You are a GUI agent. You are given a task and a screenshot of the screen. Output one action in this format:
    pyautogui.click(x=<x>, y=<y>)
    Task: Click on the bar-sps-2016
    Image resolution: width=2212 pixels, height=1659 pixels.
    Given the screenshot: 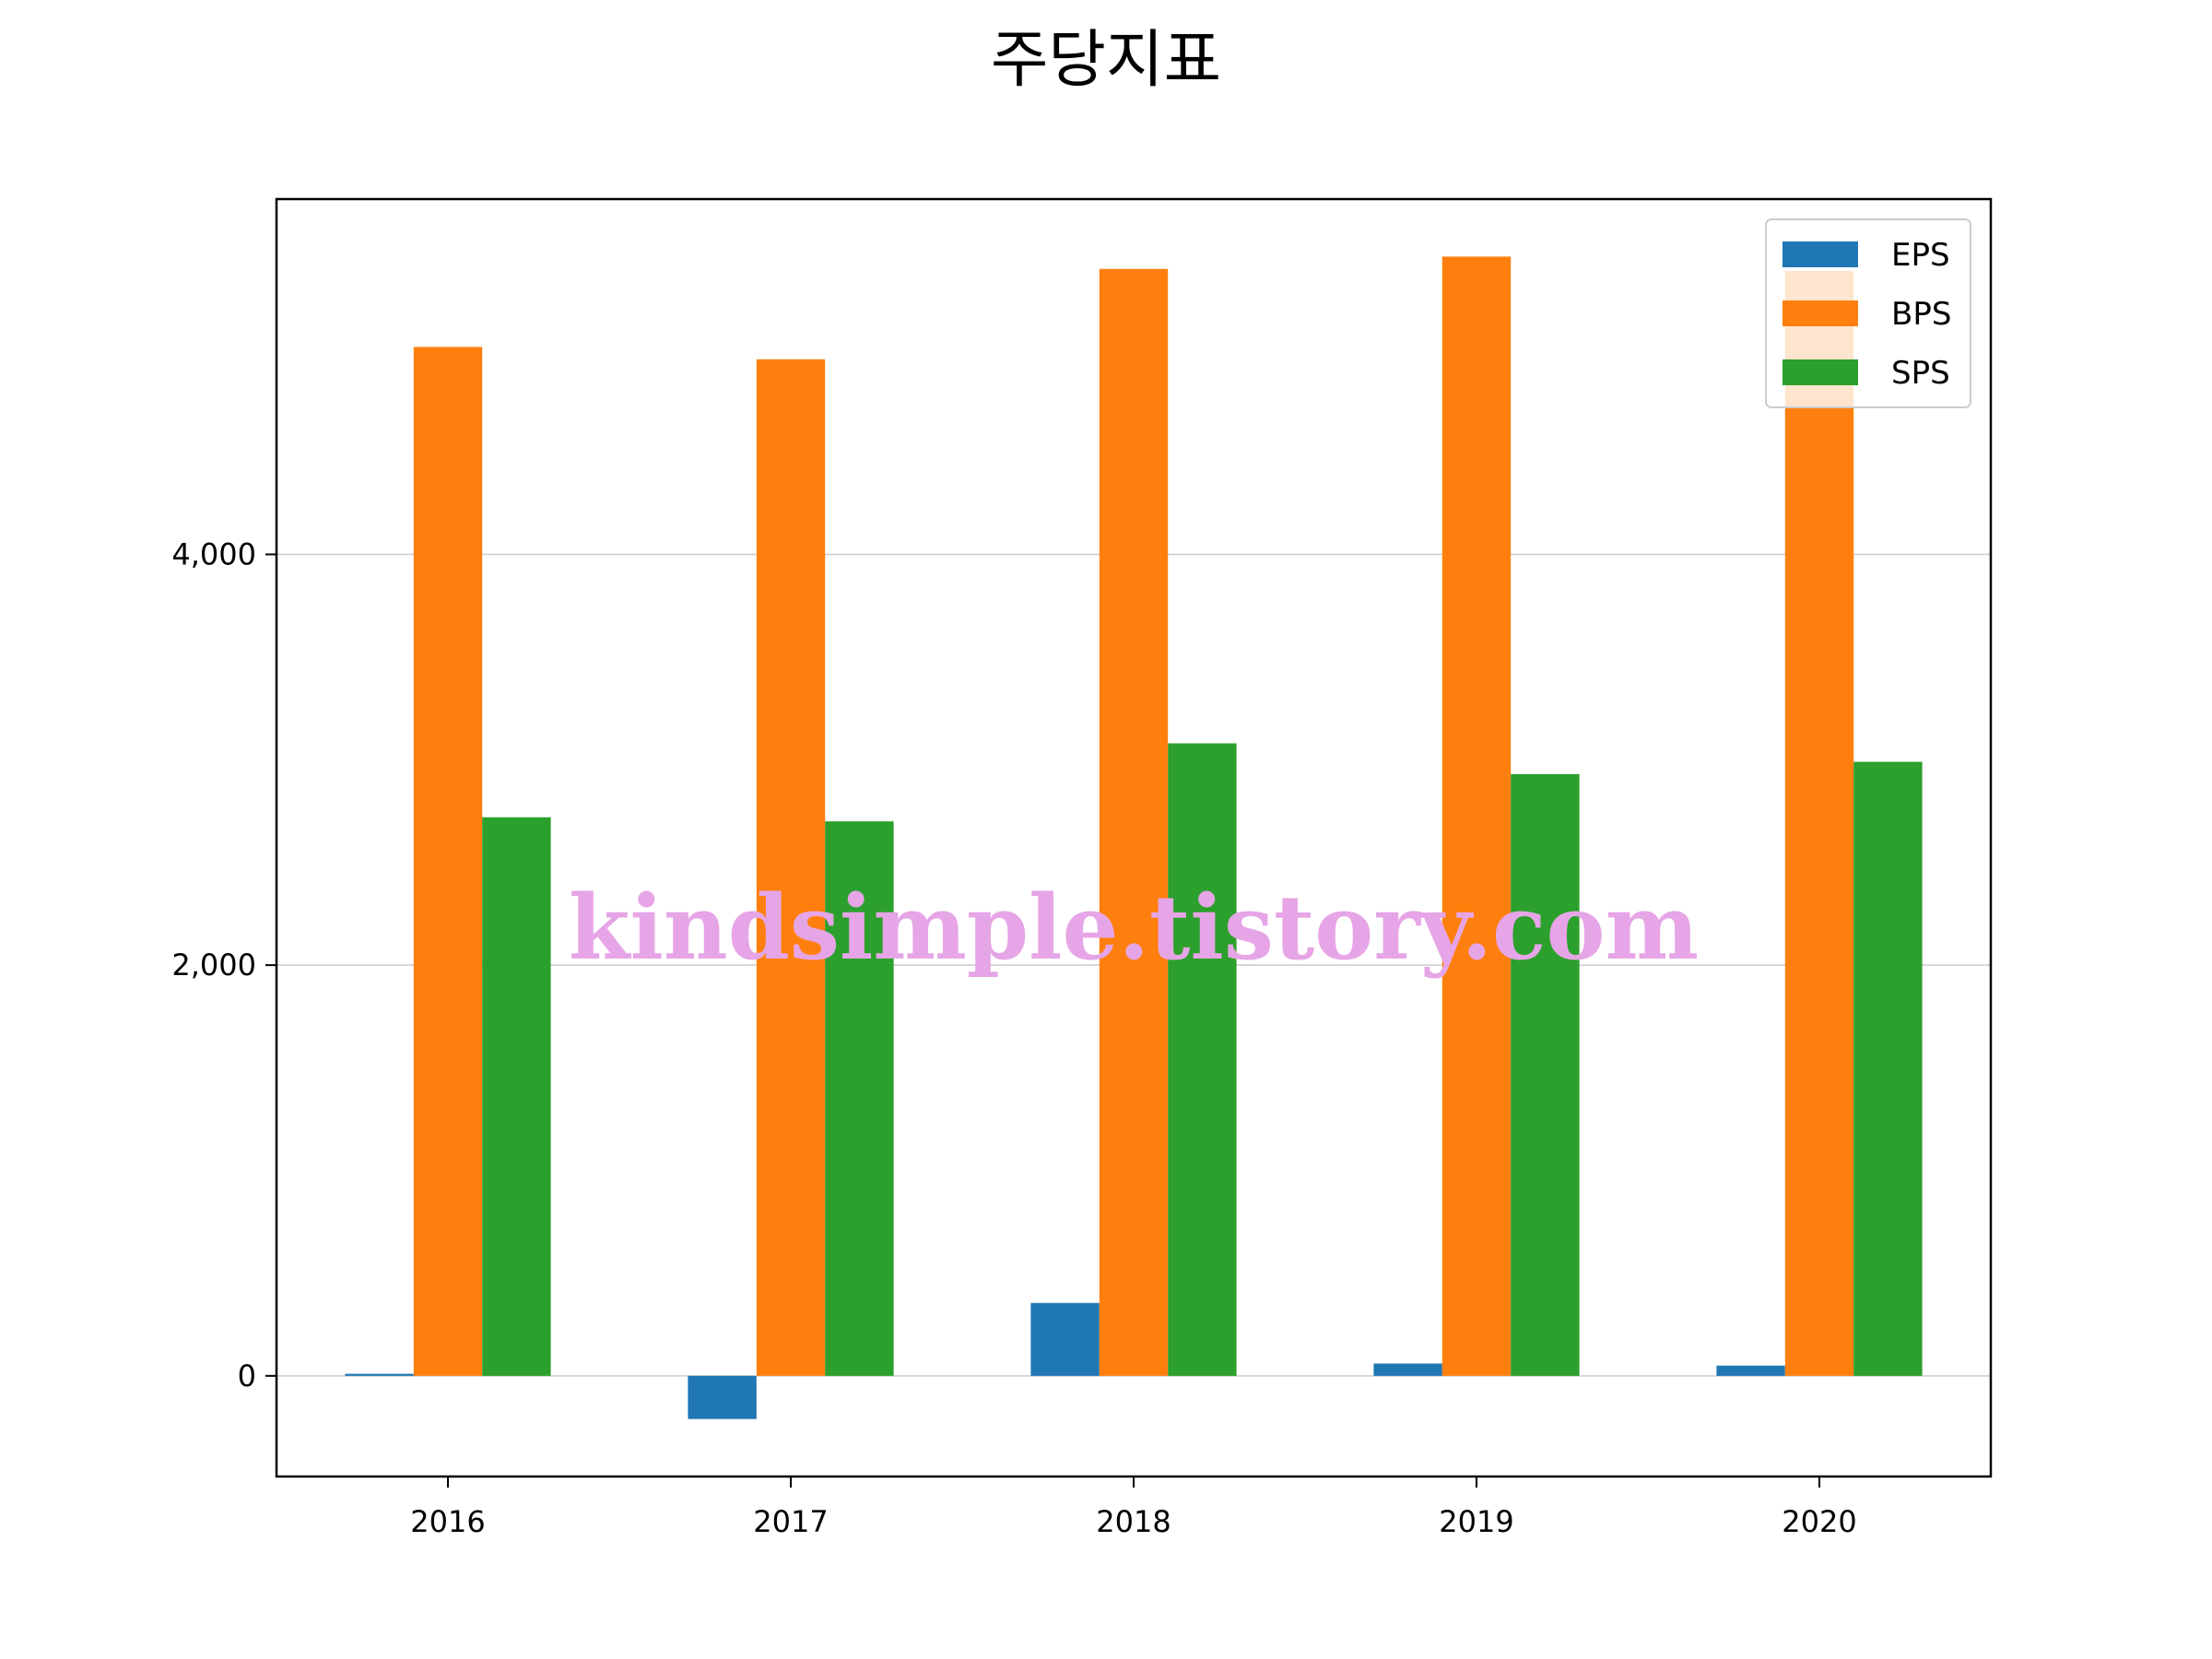 What is the action you would take?
    pyautogui.click(x=516, y=1096)
    